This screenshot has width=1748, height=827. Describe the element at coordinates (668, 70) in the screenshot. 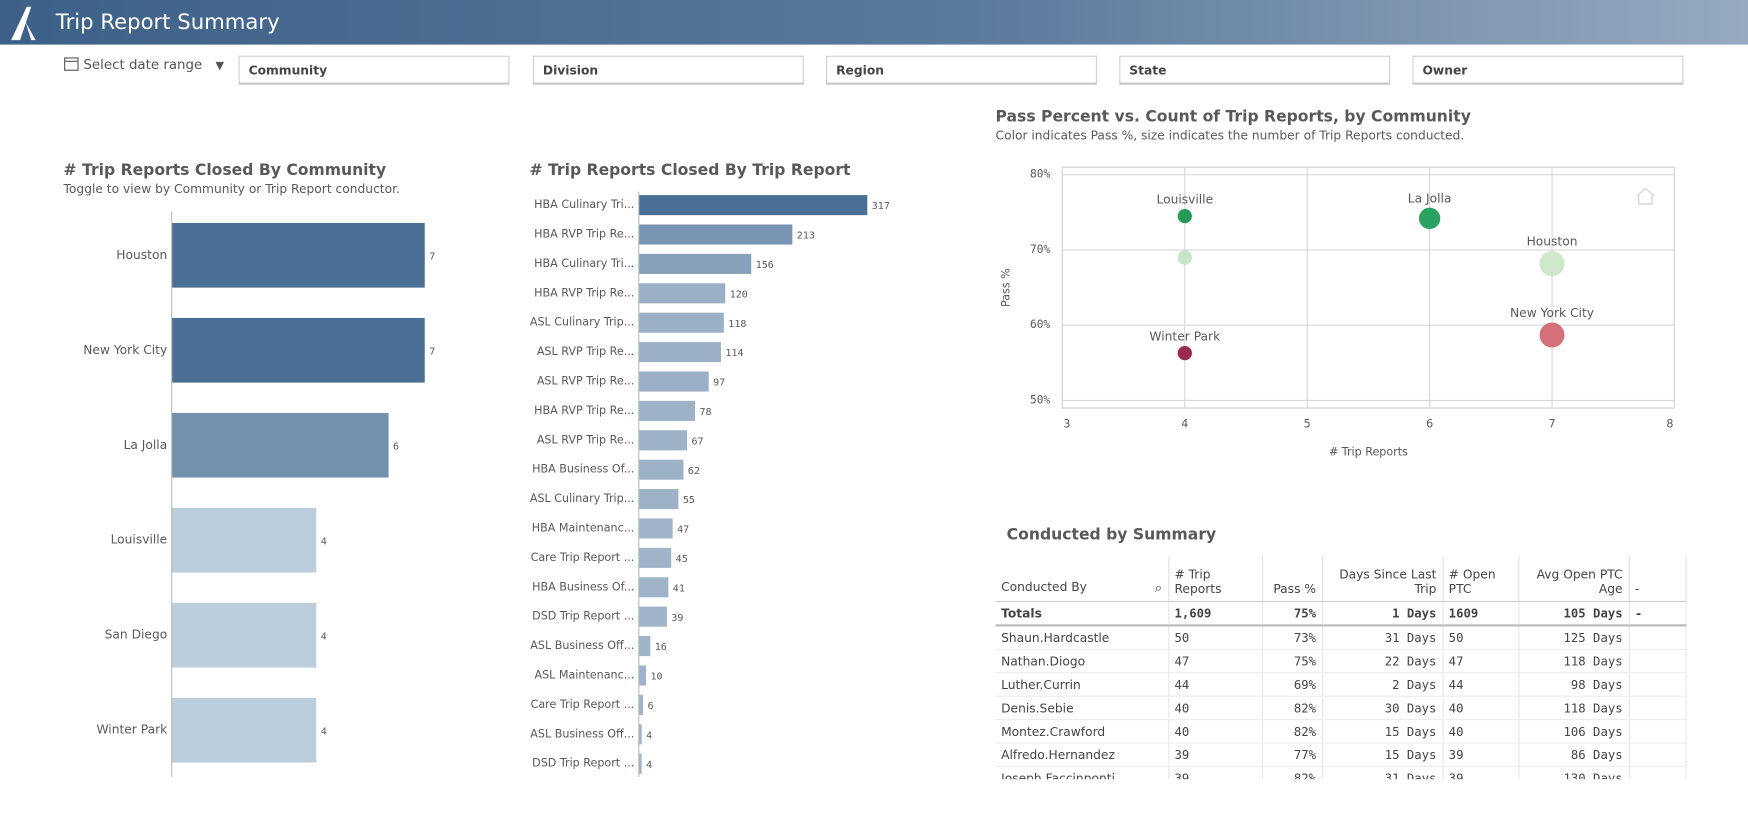

I see `filter-box: Division` at that location.